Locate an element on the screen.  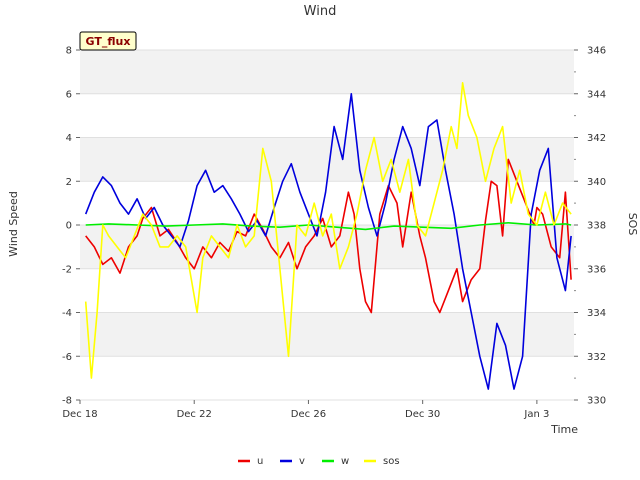
x-tick-label: Dec 26 is located at coordinates (308, 414).